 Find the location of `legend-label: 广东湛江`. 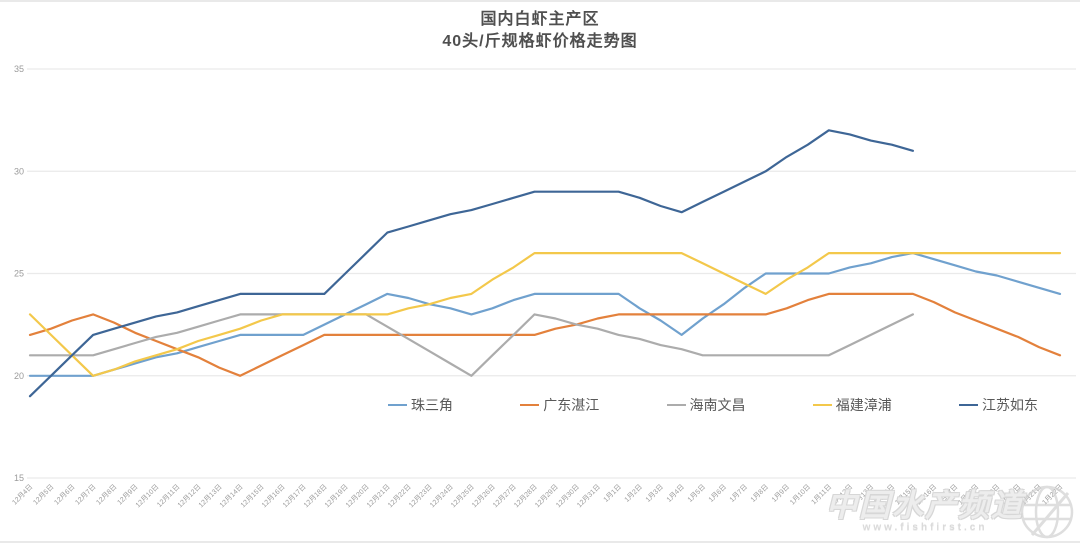

legend-label: 广东湛江 is located at coordinates (571, 405).